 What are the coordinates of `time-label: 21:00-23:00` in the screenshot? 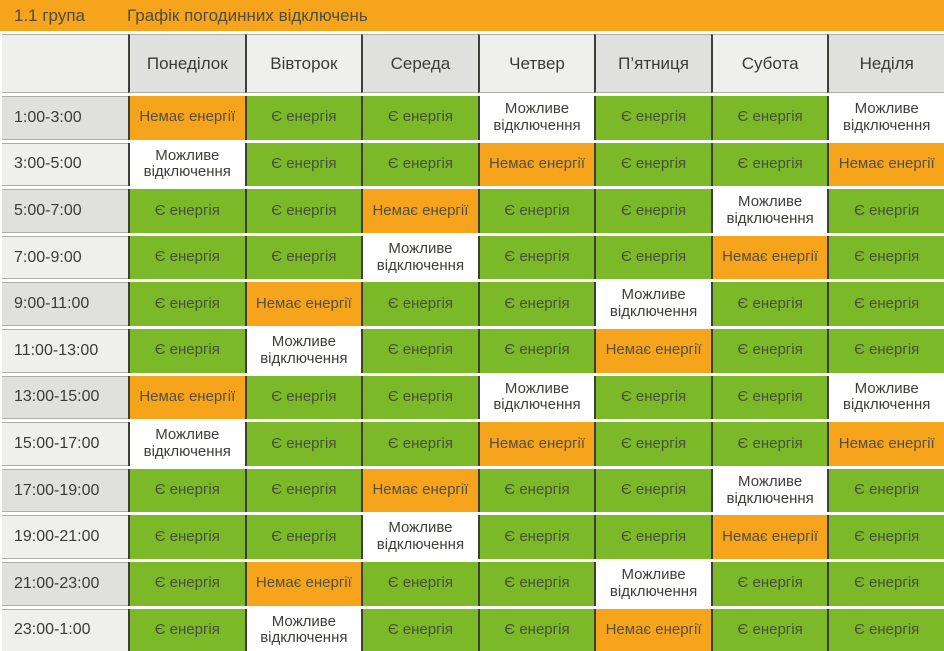 It's located at (65, 583).